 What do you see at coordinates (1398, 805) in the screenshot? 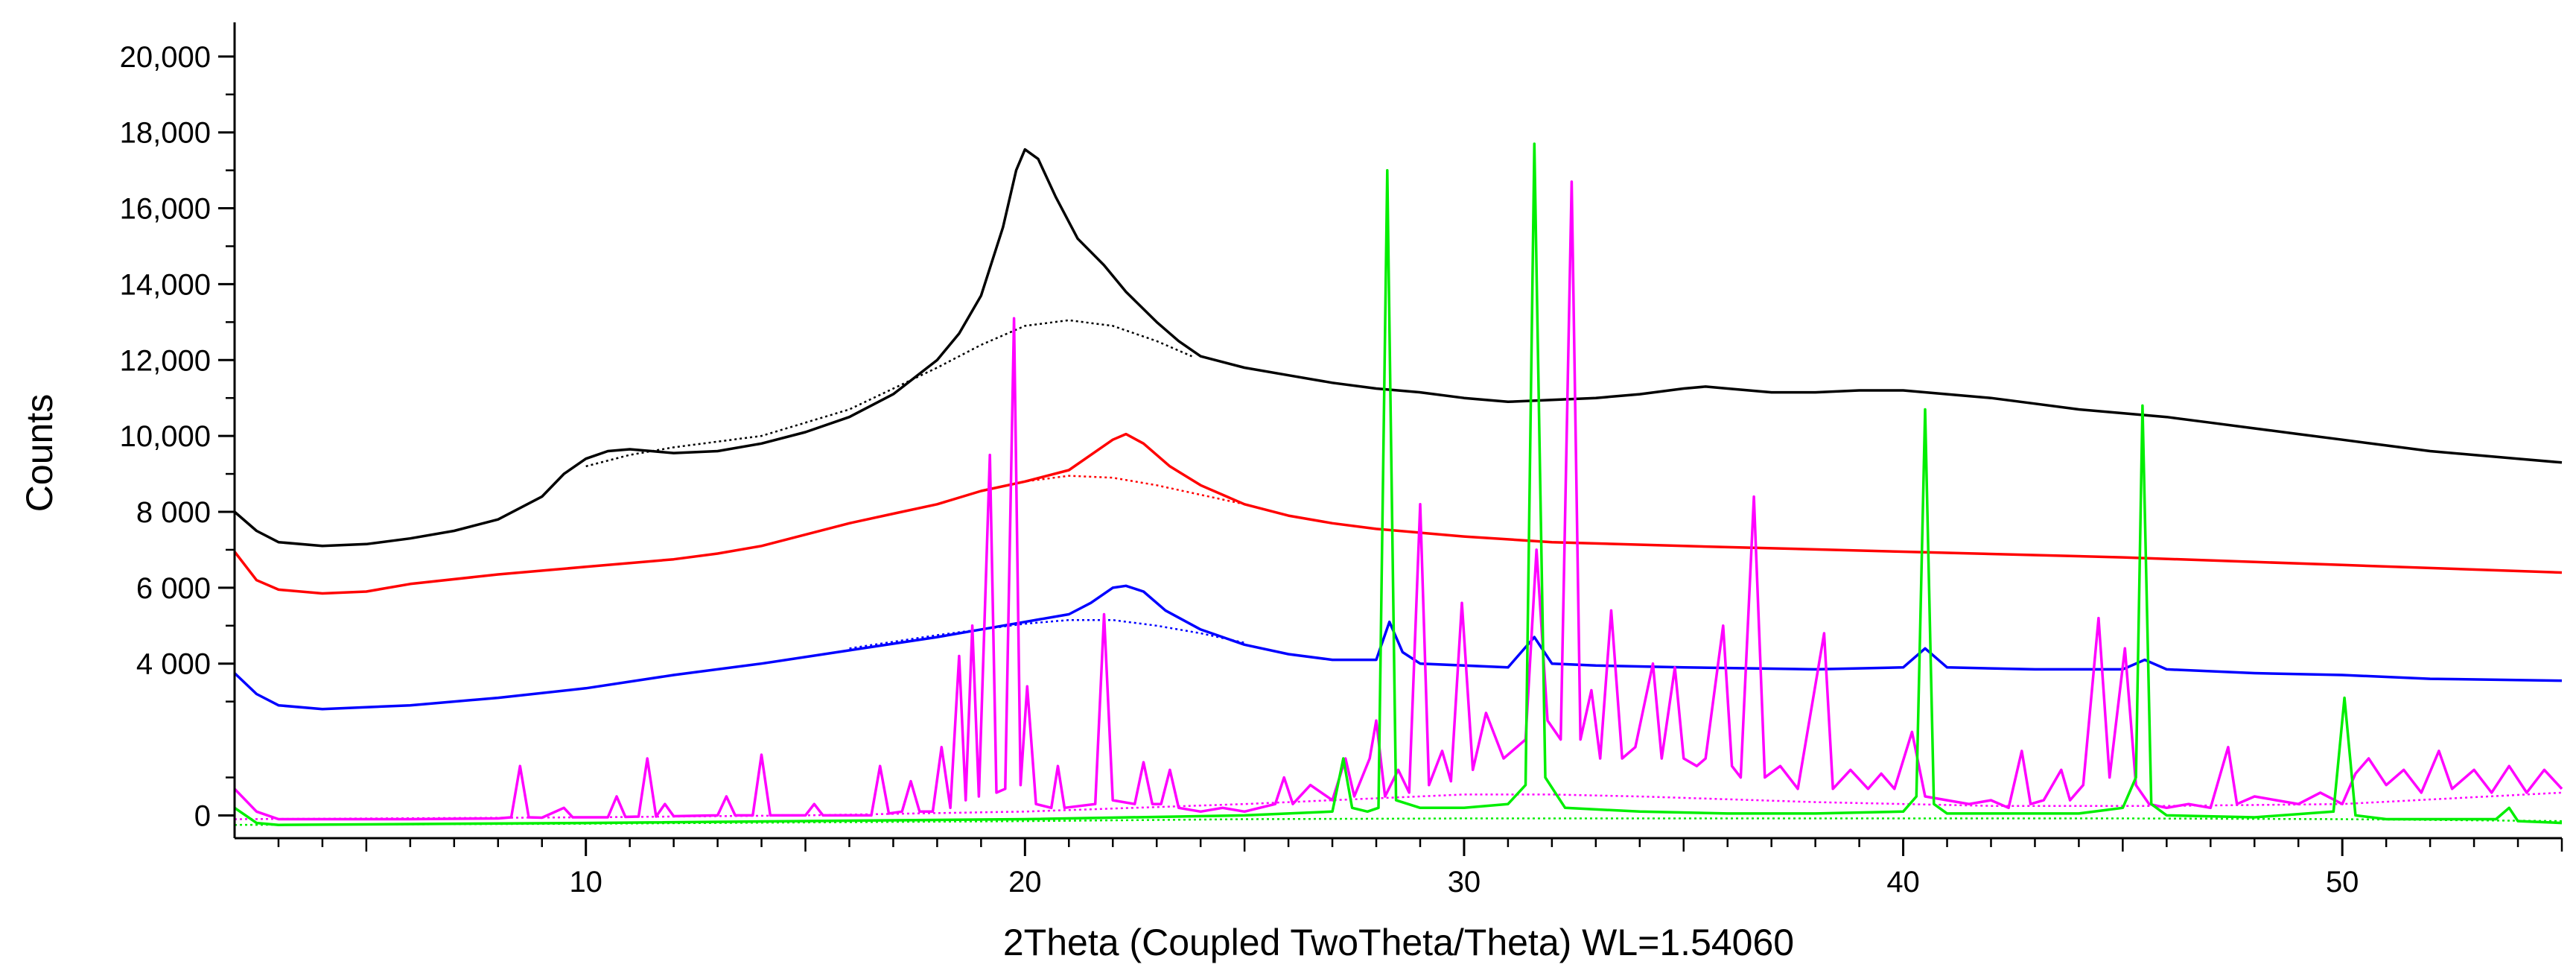
I see `series-4-background-fit` at bounding box center [1398, 805].